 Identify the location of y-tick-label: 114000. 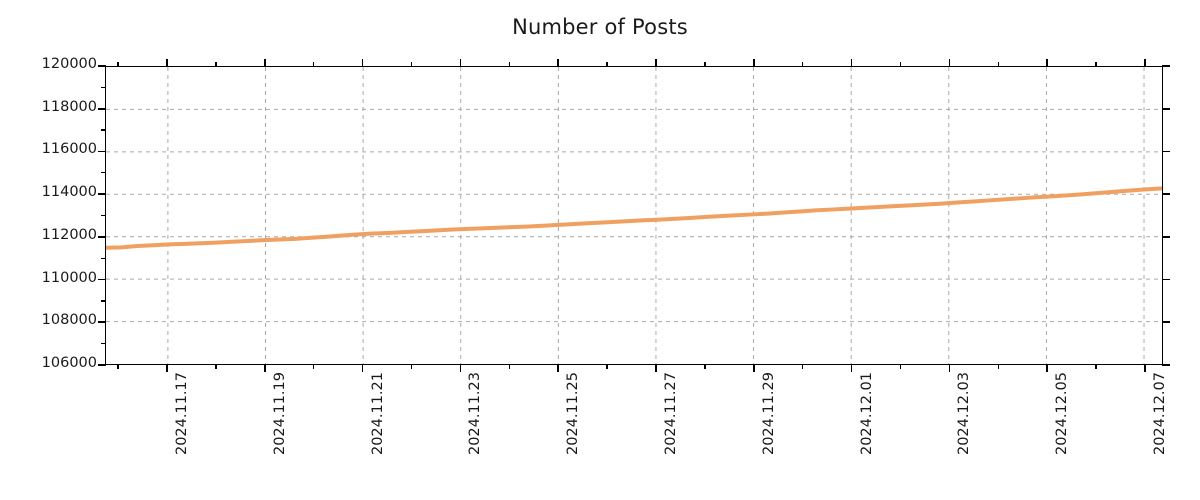
(69, 192).